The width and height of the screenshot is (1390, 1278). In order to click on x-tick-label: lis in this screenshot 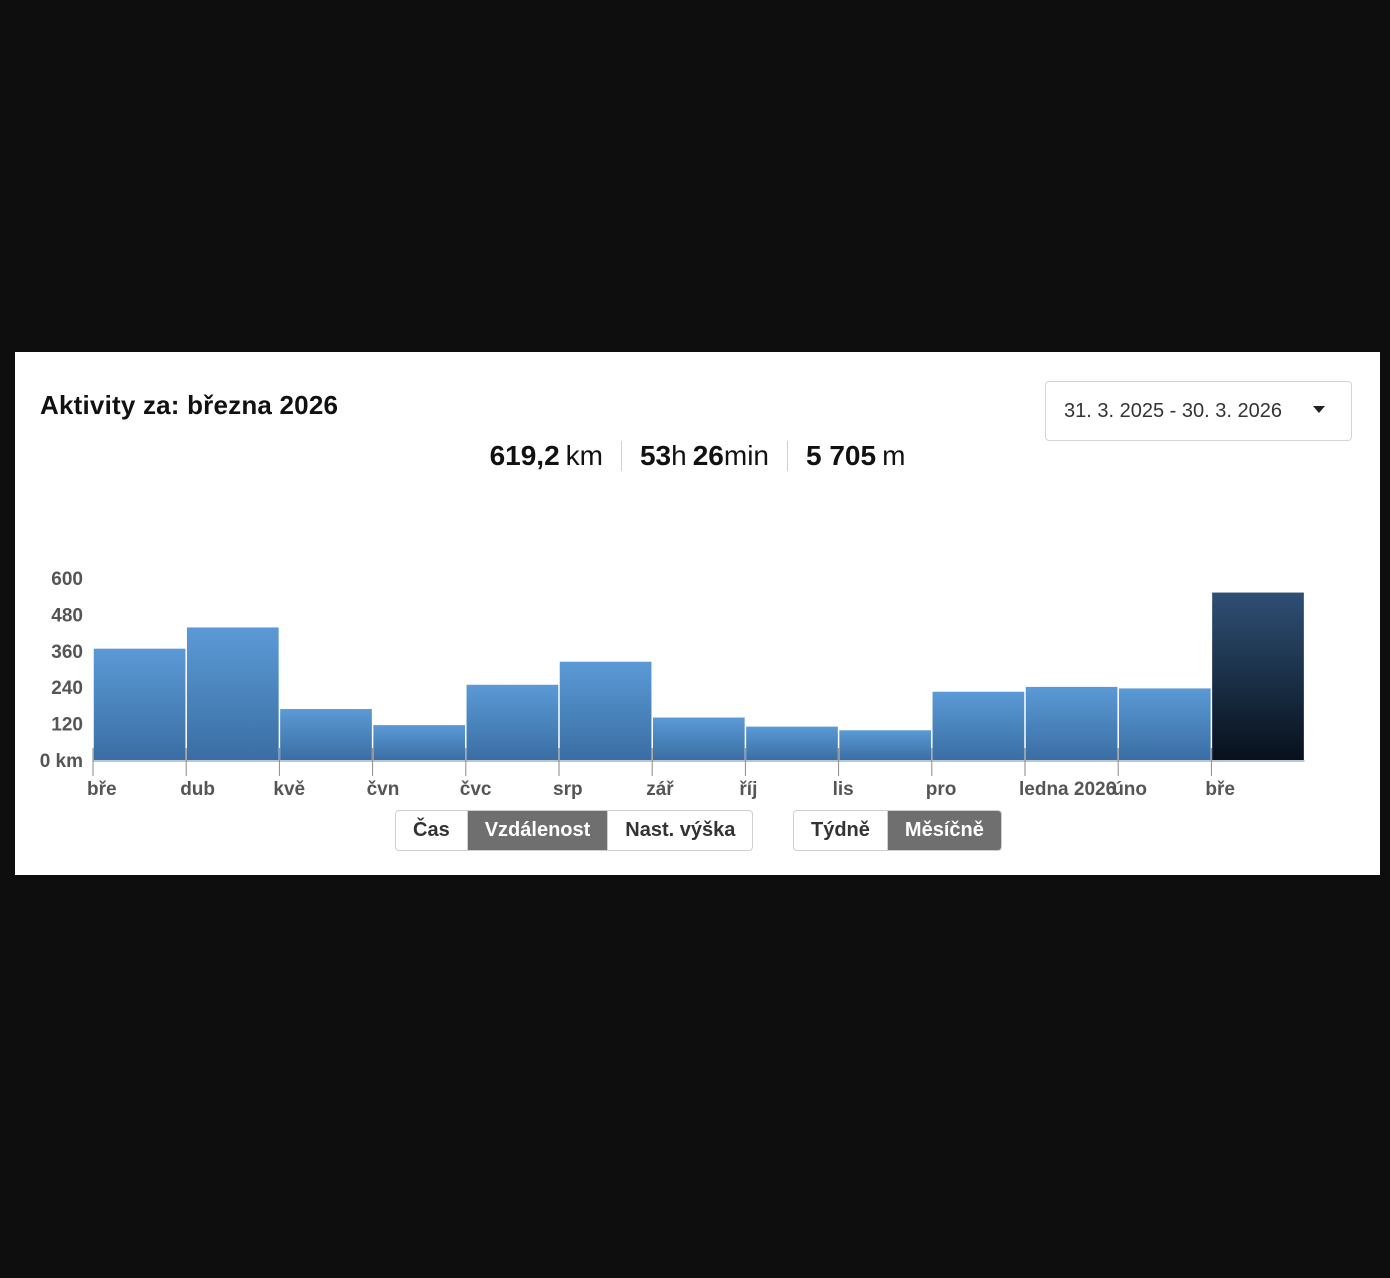, I will do `click(843, 789)`.